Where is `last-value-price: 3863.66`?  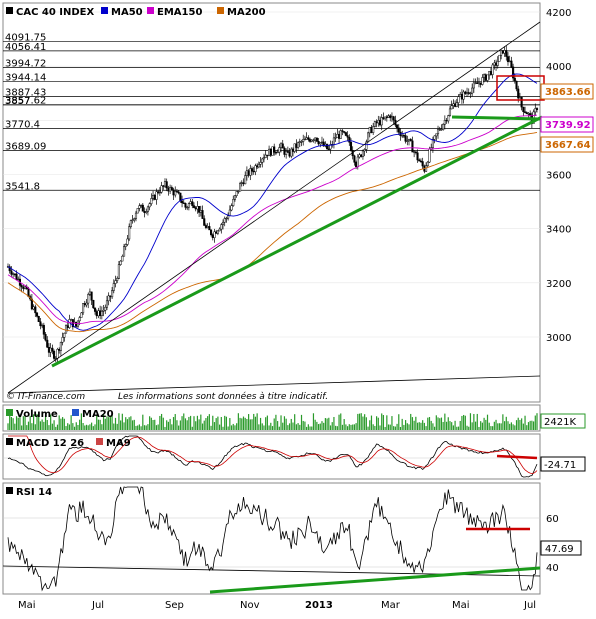
last-value-price: 3863.66 is located at coordinates (568, 92).